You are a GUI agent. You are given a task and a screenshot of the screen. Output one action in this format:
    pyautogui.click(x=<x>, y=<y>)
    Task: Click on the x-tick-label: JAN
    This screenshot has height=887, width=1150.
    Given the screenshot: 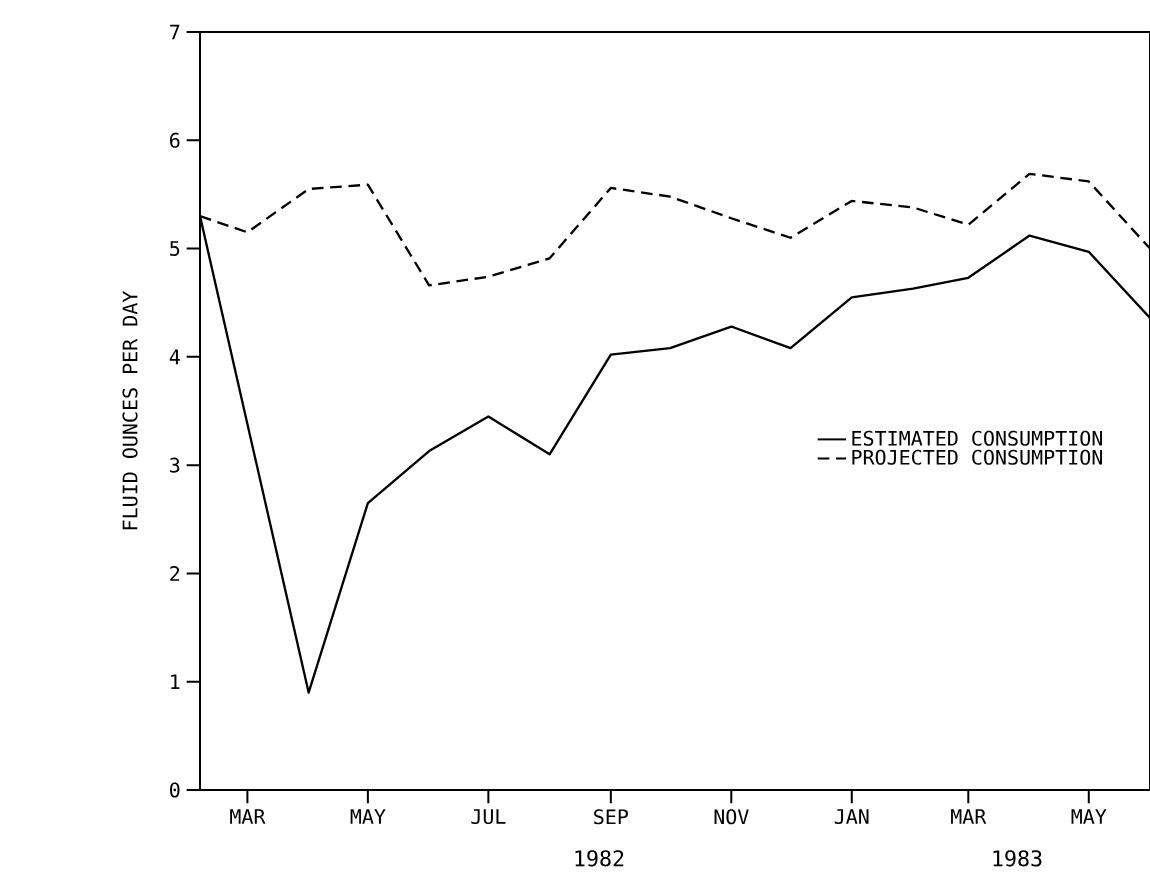 What is the action you would take?
    pyautogui.click(x=851, y=817)
    